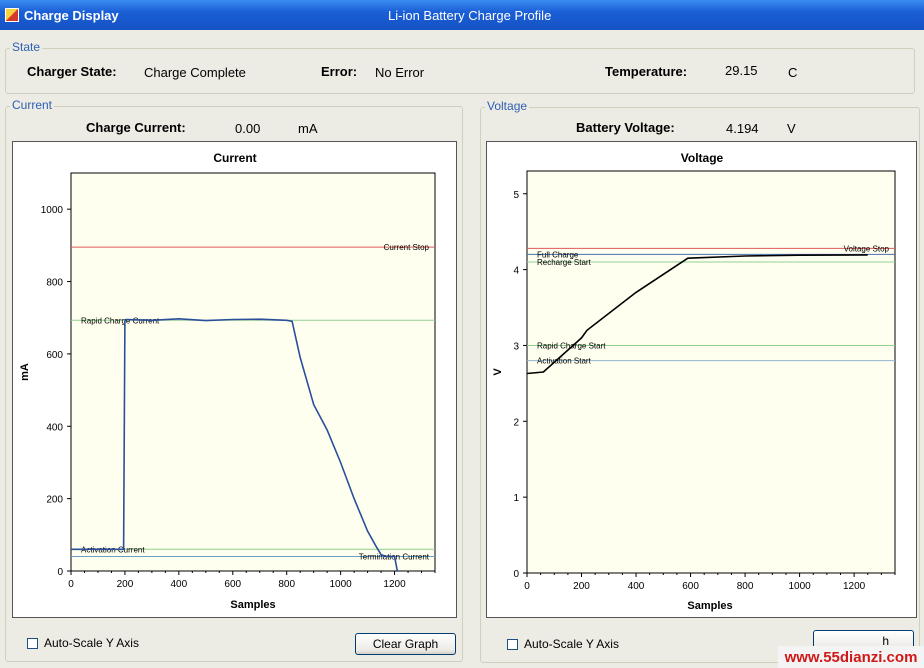 This screenshot has height=668, width=924. I want to click on threshold-label: Activation Start, so click(564, 361).